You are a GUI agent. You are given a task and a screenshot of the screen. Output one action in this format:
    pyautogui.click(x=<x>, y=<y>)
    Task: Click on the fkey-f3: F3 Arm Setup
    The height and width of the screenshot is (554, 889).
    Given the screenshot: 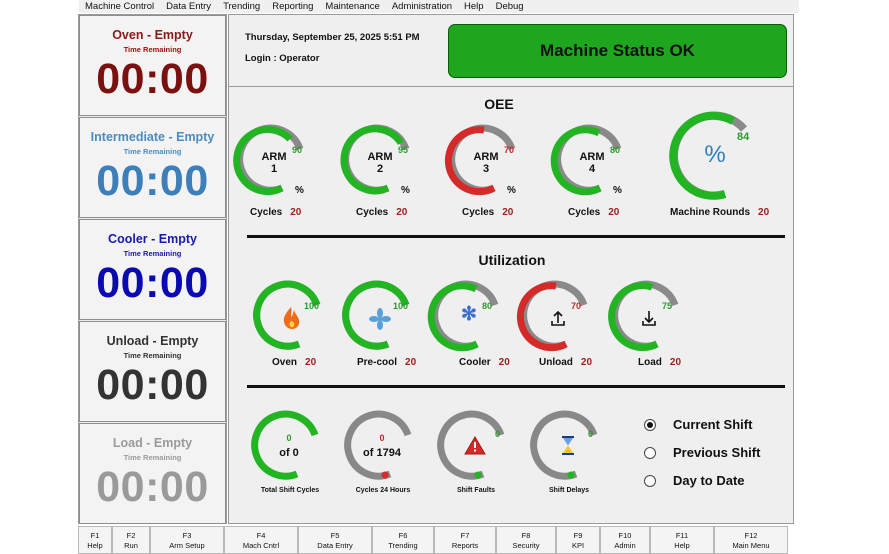 What is the action you would take?
    pyautogui.click(x=187, y=540)
    